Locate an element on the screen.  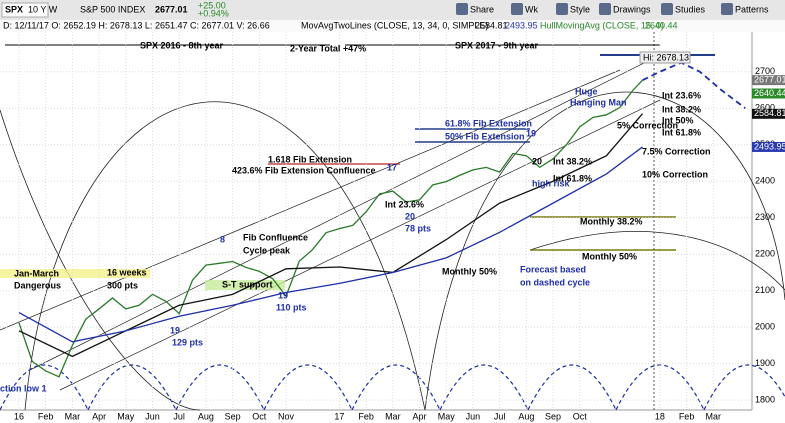
annotation: ction low 1 is located at coordinates (23, 388).